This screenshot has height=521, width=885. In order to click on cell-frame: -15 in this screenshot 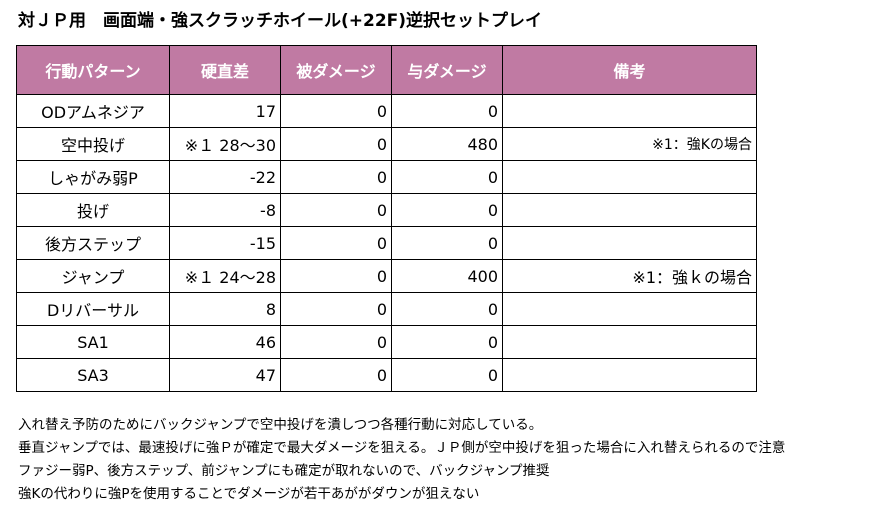, I will do `click(225, 243)`.